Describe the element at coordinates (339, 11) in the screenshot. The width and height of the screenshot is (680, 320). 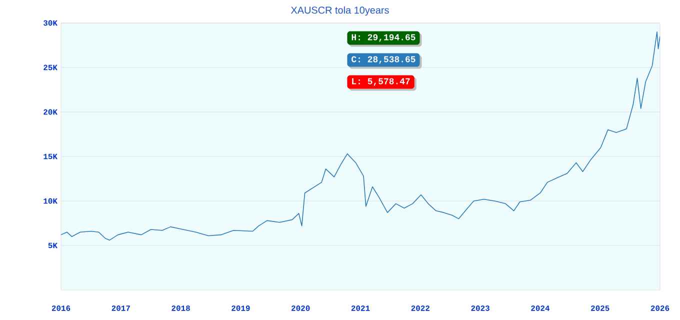
I see `chart-title: XAUSCR tola 10years` at that location.